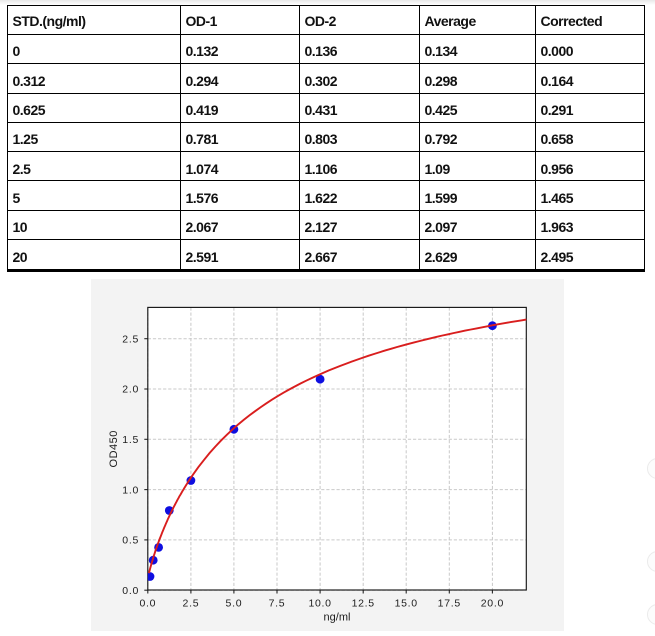  What do you see at coordinates (130, 490) in the screenshot?
I see `svg-text: 1.0` at bounding box center [130, 490].